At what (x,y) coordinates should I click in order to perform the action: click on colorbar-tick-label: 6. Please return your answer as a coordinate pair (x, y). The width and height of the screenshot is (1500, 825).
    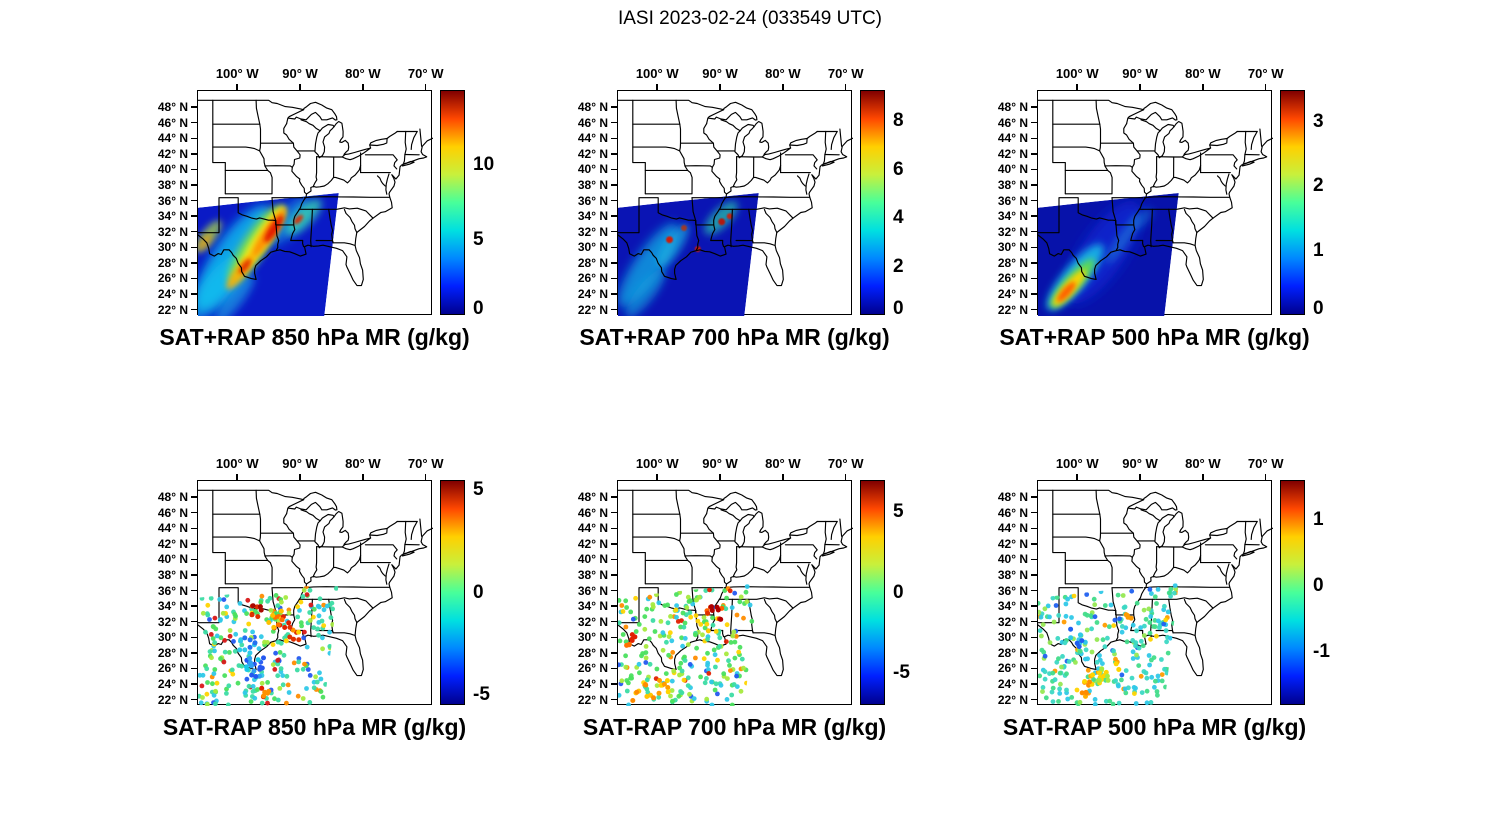
    Looking at the image, I should click on (898, 169).